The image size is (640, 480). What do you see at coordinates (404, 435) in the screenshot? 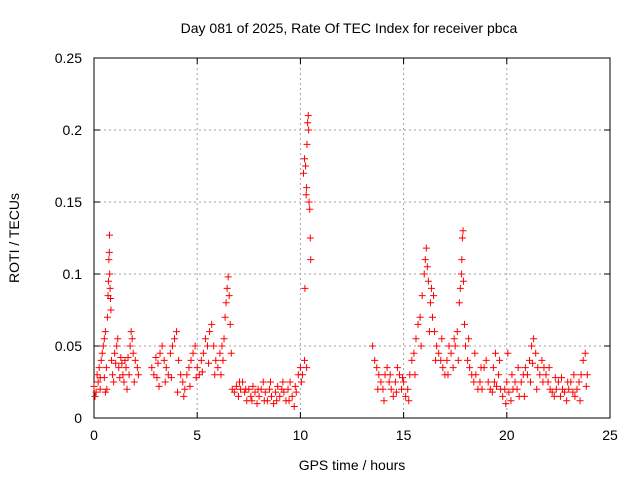
I see `x-tick-label: 15` at bounding box center [404, 435].